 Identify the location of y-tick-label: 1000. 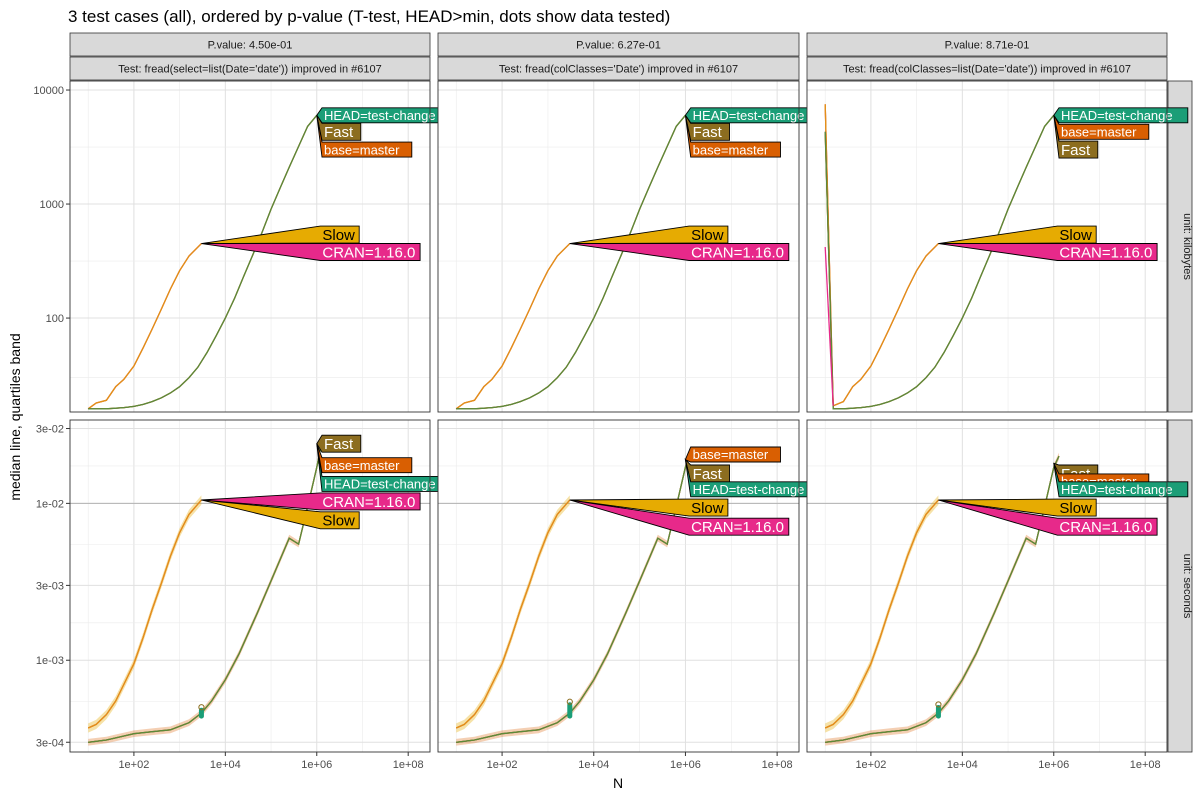
(52, 205).